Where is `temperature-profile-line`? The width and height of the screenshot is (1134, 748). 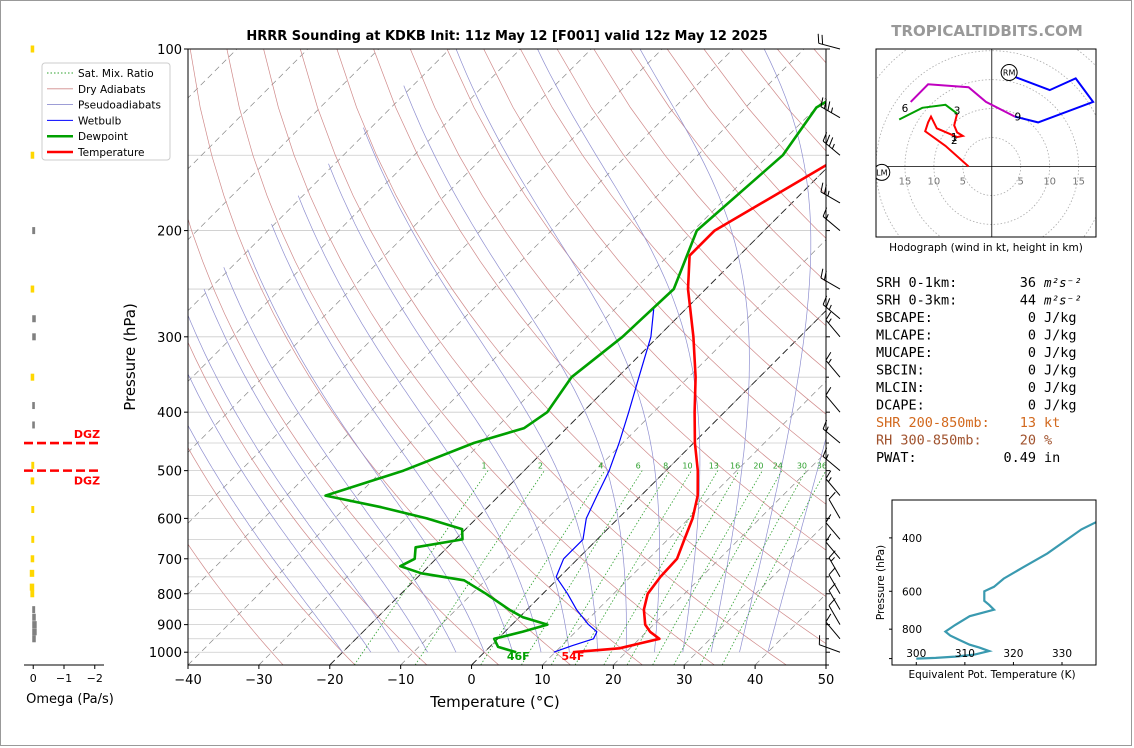
temperature-profile-line is located at coordinates (699, 408).